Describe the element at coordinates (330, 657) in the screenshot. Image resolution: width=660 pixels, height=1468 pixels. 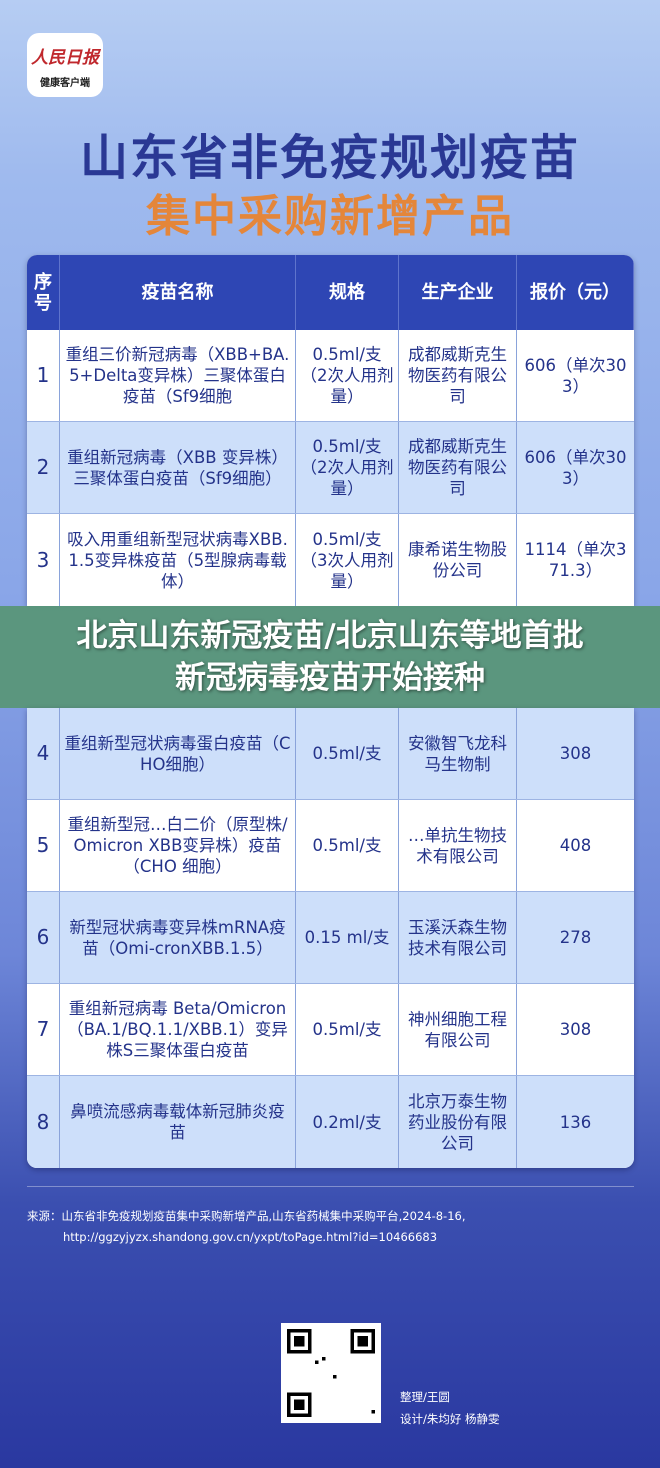
I see `headline-banner: 北京山东新冠疫苗/北京山东等地首批 新冠病毒疫苗开始接种` at that location.